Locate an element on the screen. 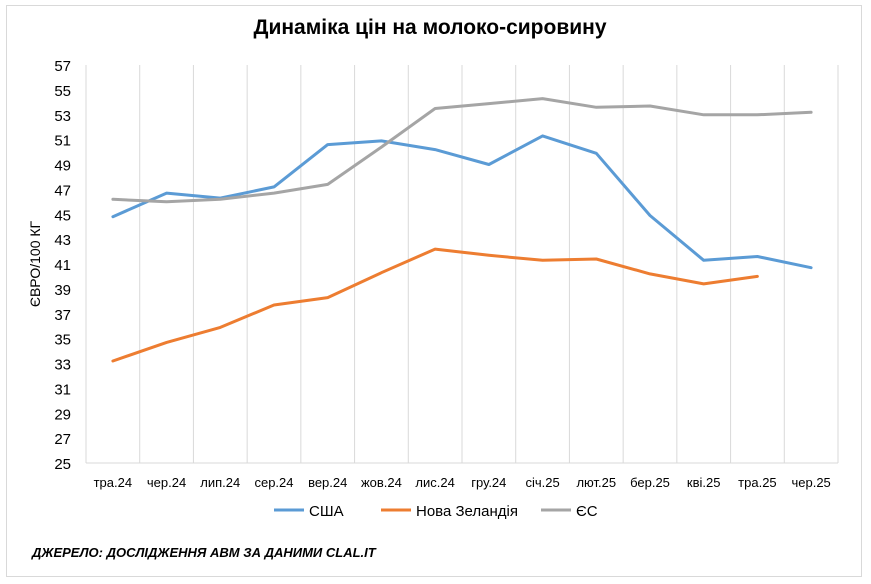 The width and height of the screenshot is (871, 584). x-tick-label: лют.25 is located at coordinates (596, 482).